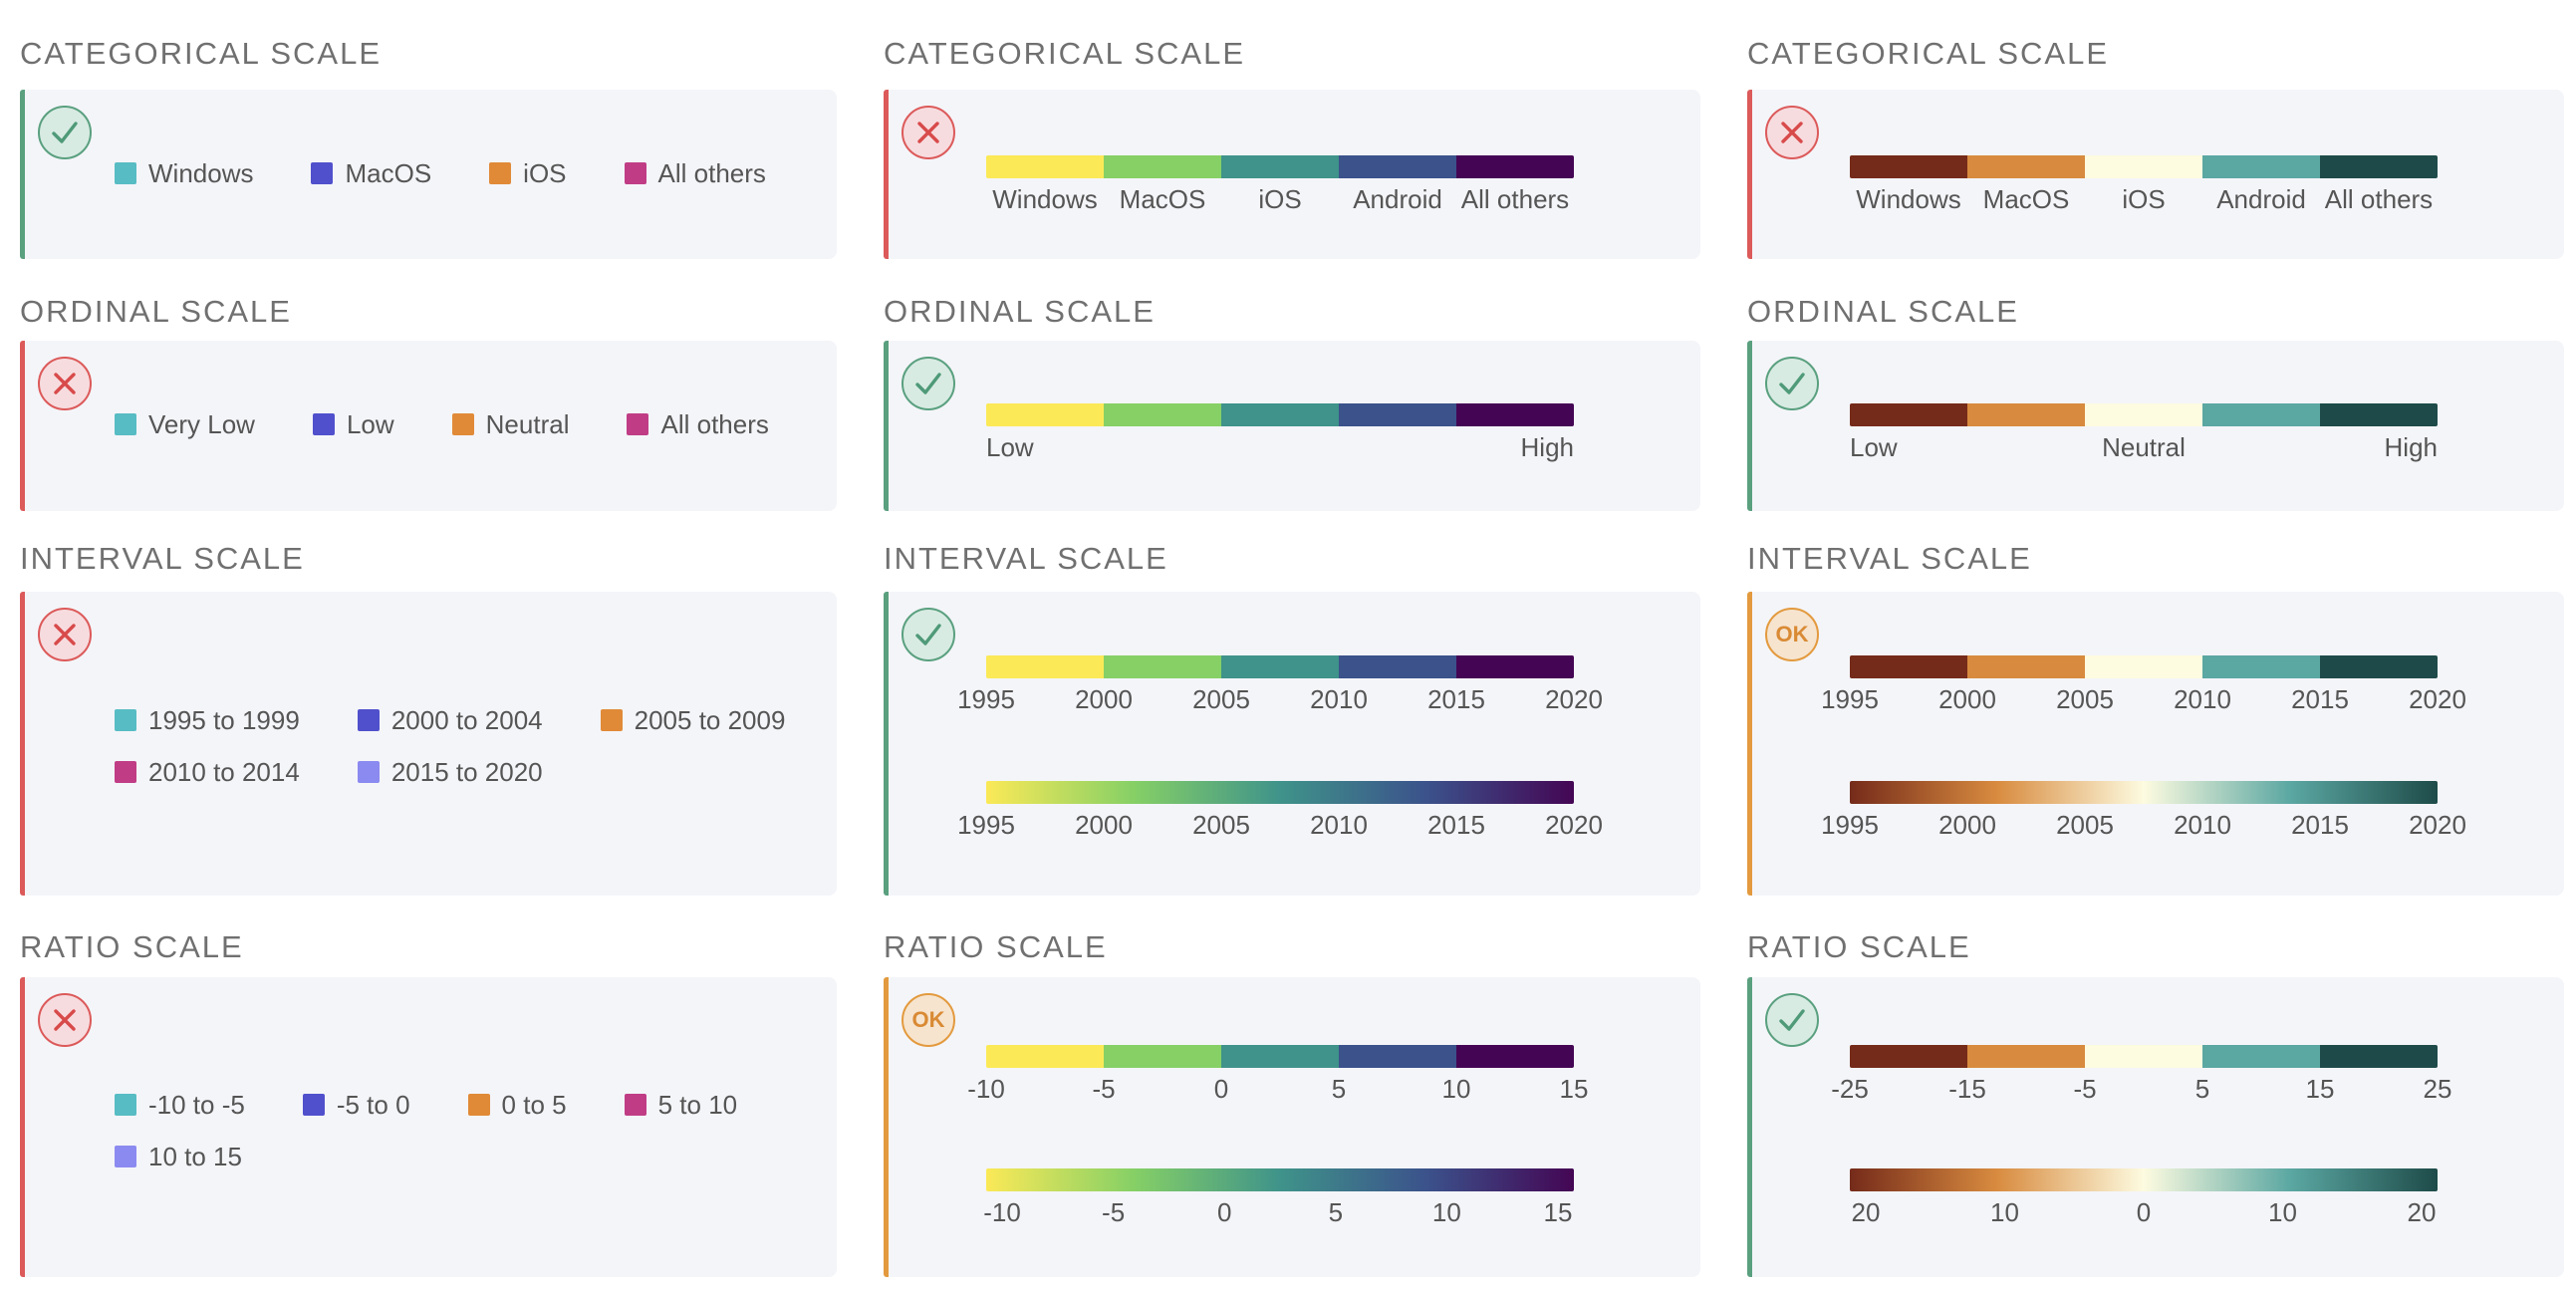 The image size is (2576, 1291). What do you see at coordinates (1336, 1212) in the screenshot?
I see `gradient-tick-label: 5` at bounding box center [1336, 1212].